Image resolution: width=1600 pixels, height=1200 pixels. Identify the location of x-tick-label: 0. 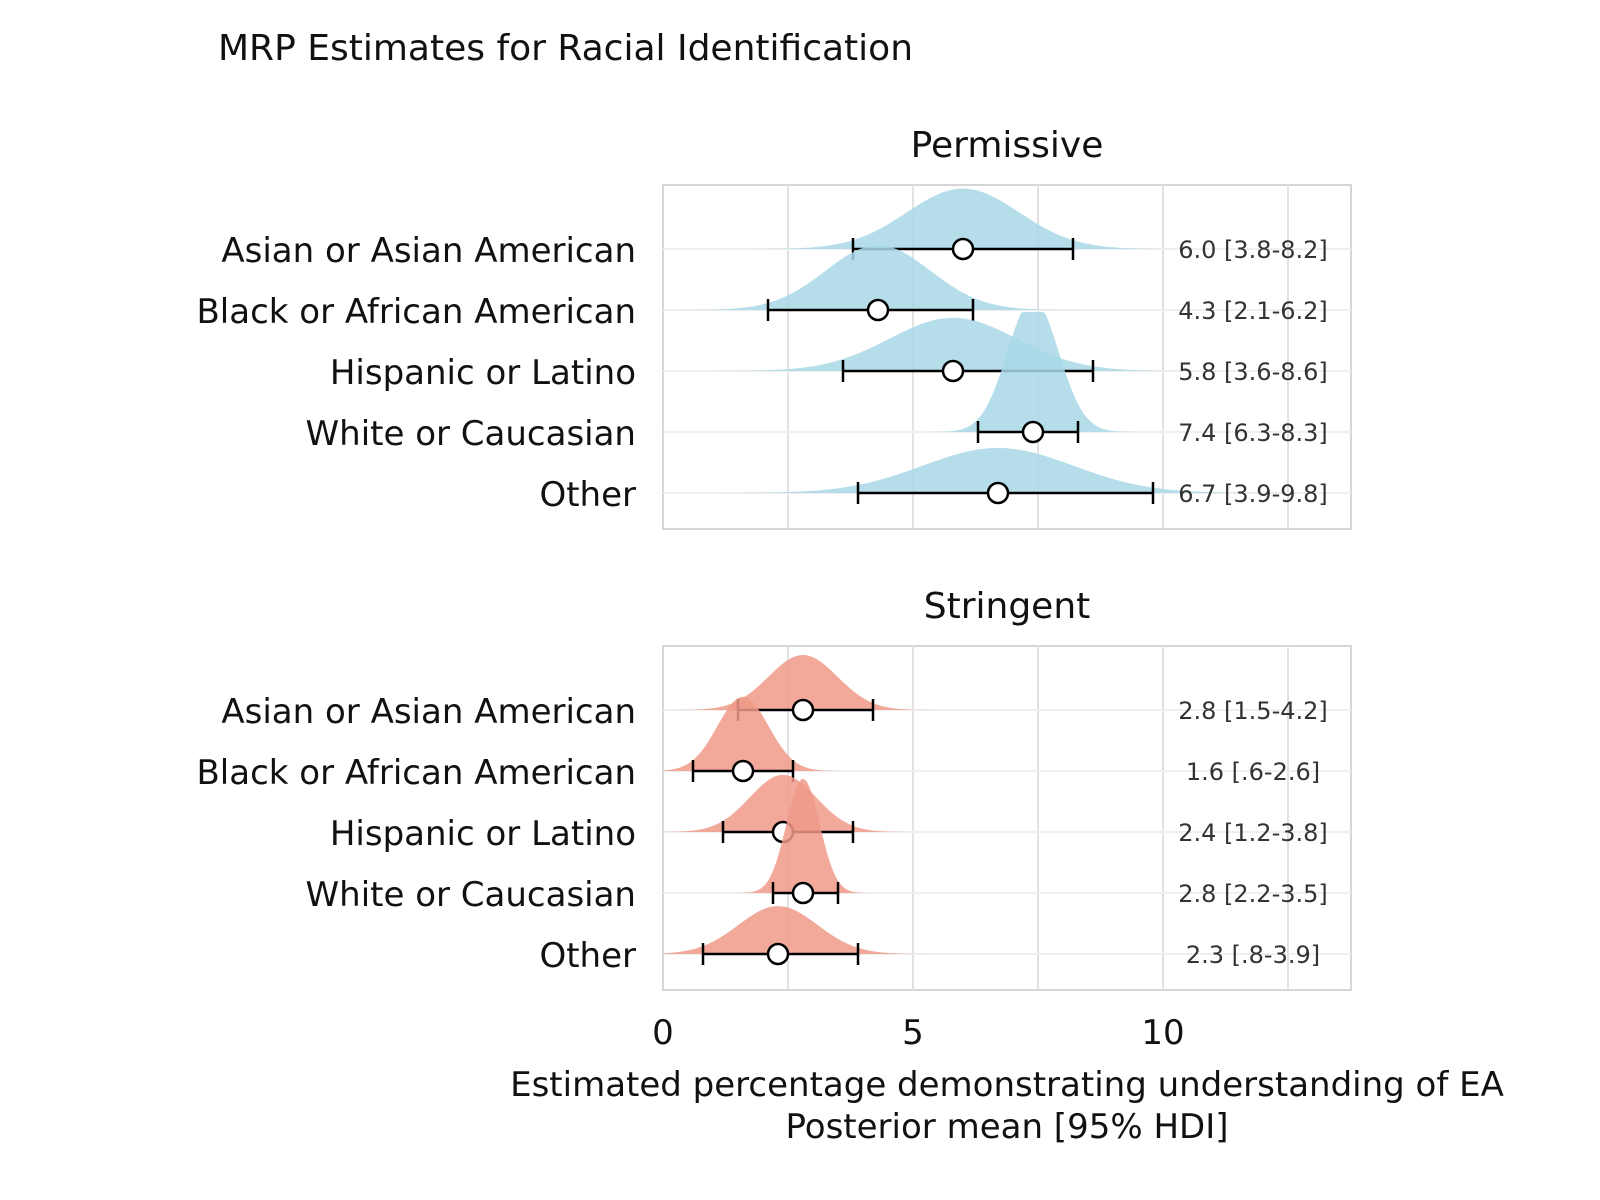
(663, 1033).